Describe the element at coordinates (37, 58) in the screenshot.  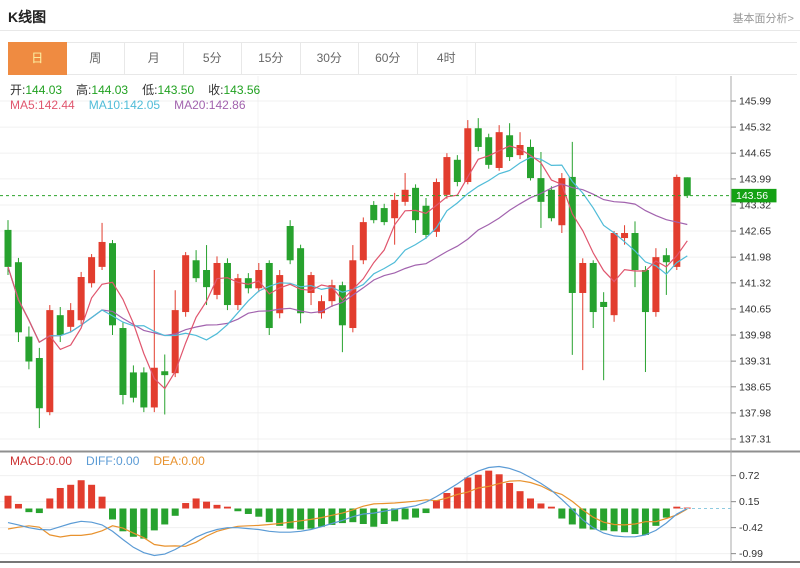
I see `tab-interval-0: 日` at that location.